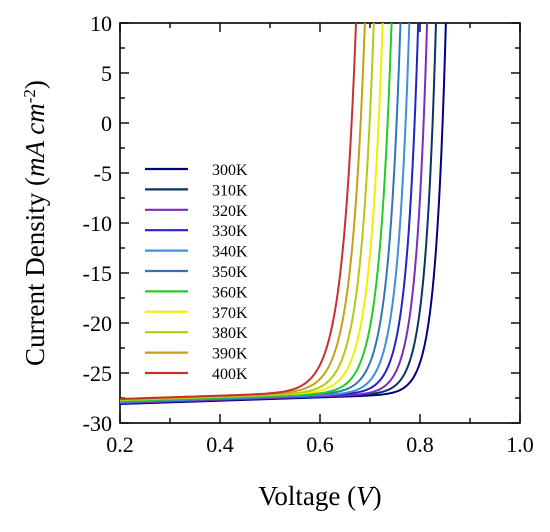 The height and width of the screenshot is (532, 550). Describe the element at coordinates (230, 231) in the screenshot. I see `legend-label-330K: 330K` at that location.